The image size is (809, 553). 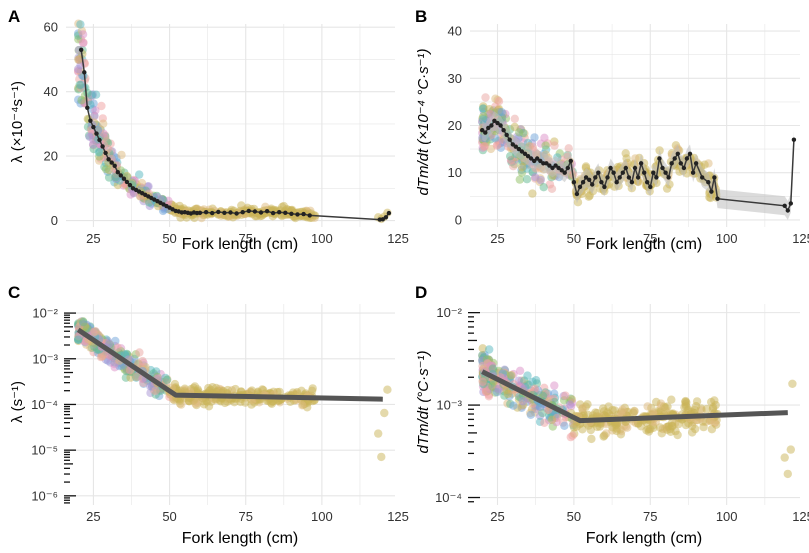 What do you see at coordinates (423, 121) in the screenshot?
I see `panel-b-y-label: dTm/dt (×10⁻⁴ °C·s⁻¹)` at bounding box center [423, 121].